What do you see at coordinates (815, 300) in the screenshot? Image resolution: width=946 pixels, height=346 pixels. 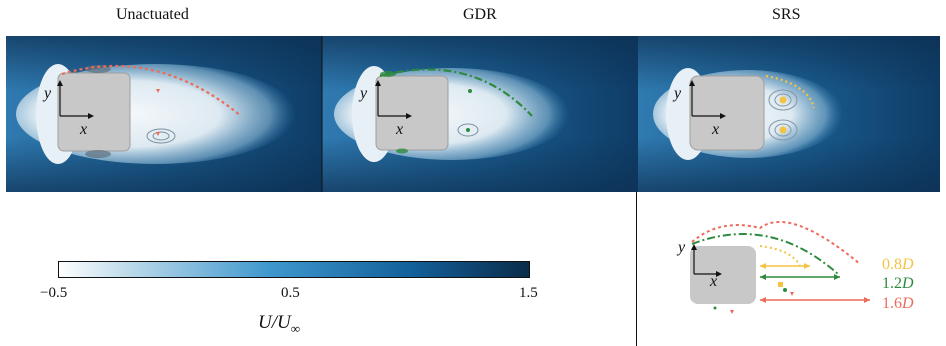 I see `length-arrow-unactuated` at bounding box center [815, 300].